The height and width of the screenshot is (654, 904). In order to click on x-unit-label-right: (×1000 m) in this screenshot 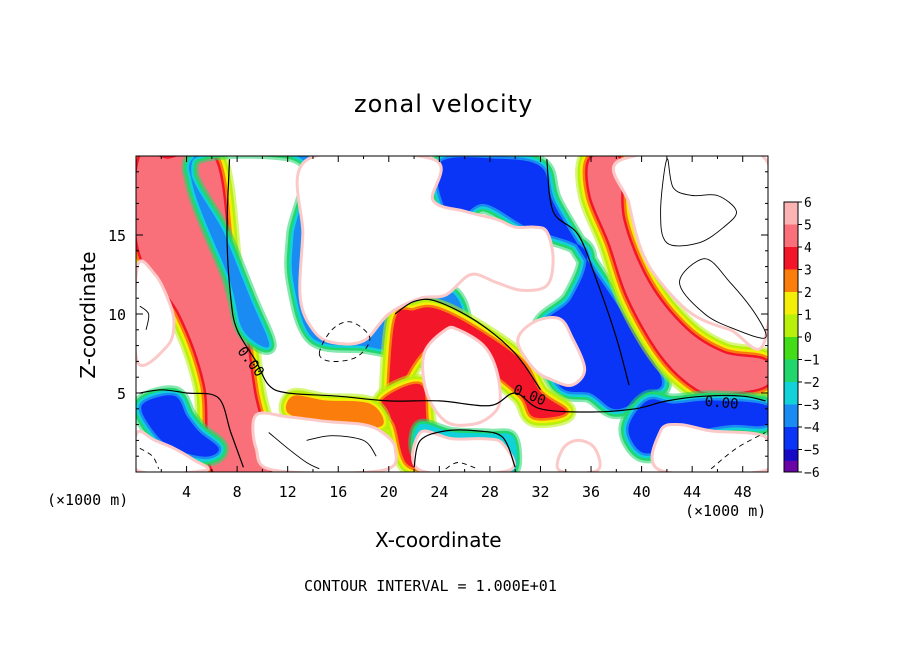, I will do `click(726, 511)`.